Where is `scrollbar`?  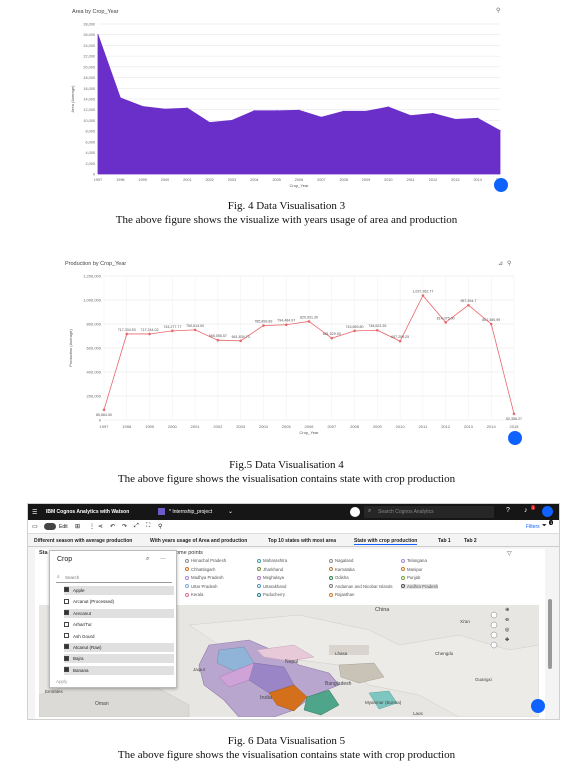
scrollbar is located at coordinates (550, 634).